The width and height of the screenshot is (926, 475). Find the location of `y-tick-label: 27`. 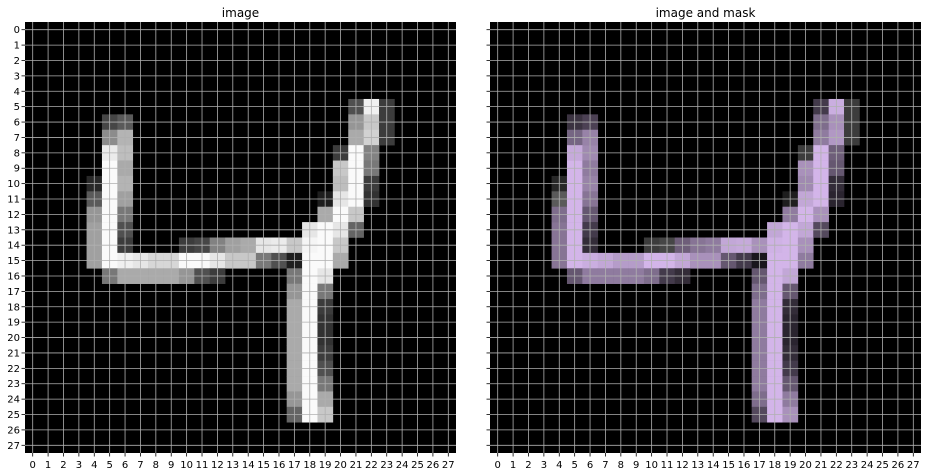

y-tick-label: 27 is located at coordinates (13, 446).